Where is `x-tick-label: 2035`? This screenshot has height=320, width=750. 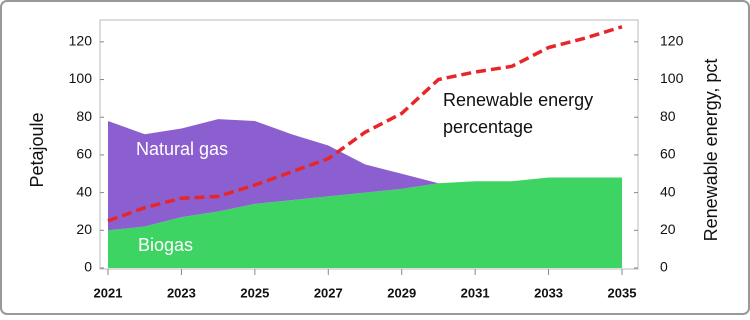 x-tick-label: 2035 is located at coordinates (622, 292).